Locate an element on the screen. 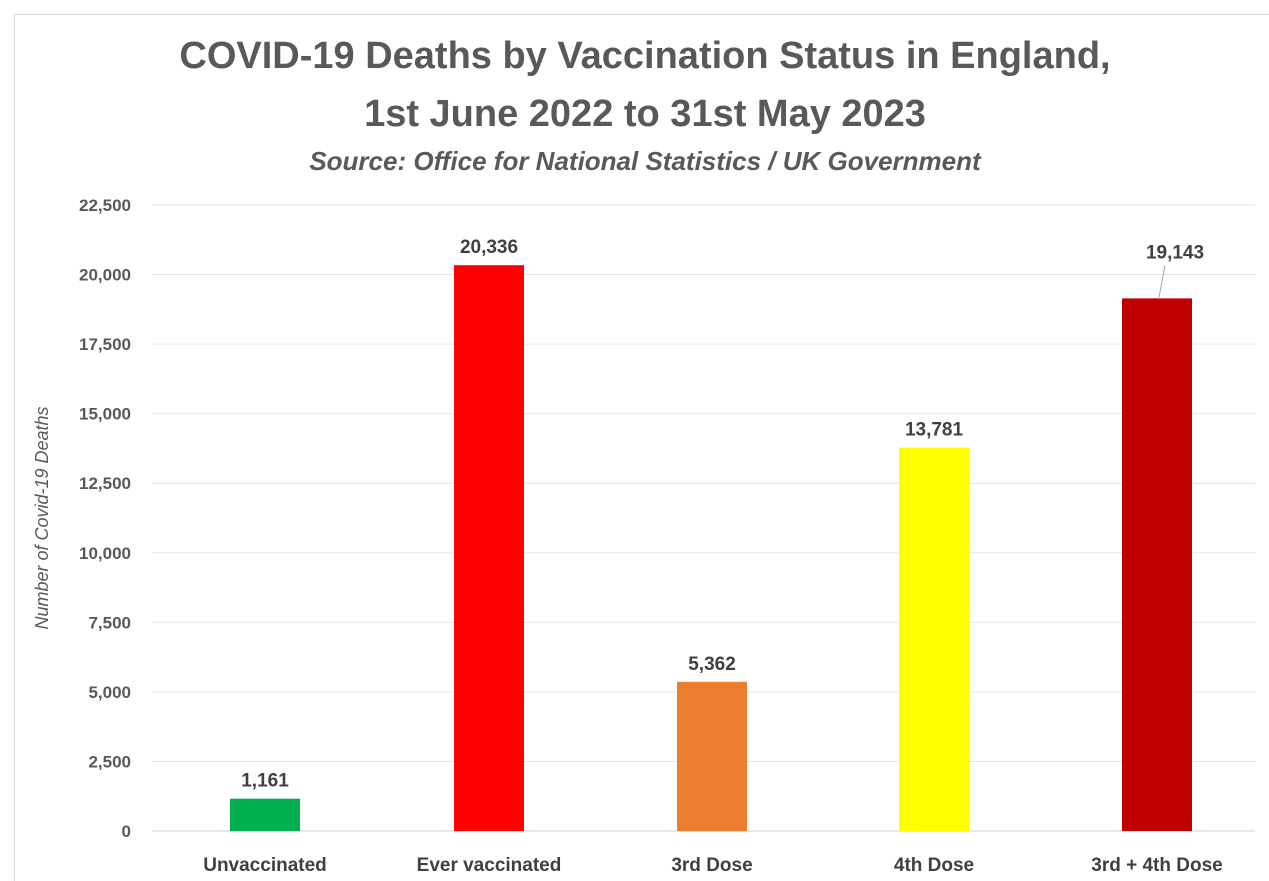  x-tick-label: Unvaccinated is located at coordinates (265, 865).